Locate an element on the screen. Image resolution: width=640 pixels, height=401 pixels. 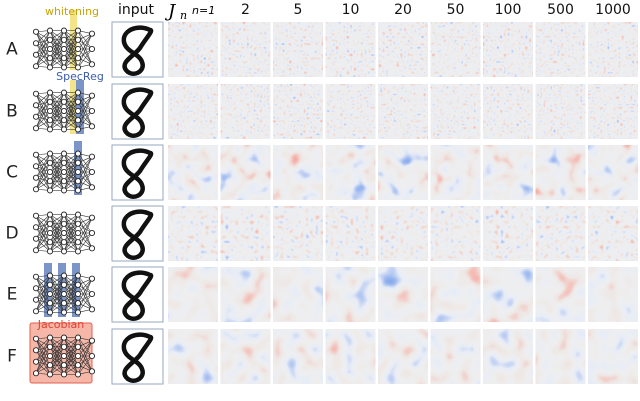
column-label: 1000 is located at coordinates (613, 10).